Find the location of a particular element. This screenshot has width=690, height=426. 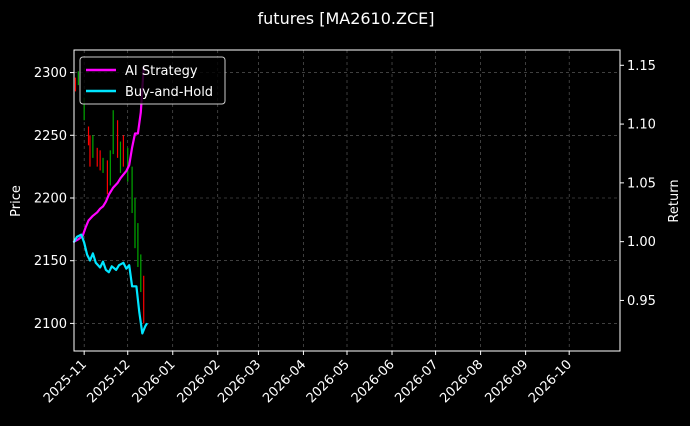

series-line-ai-strategy is located at coordinates (108, 154).